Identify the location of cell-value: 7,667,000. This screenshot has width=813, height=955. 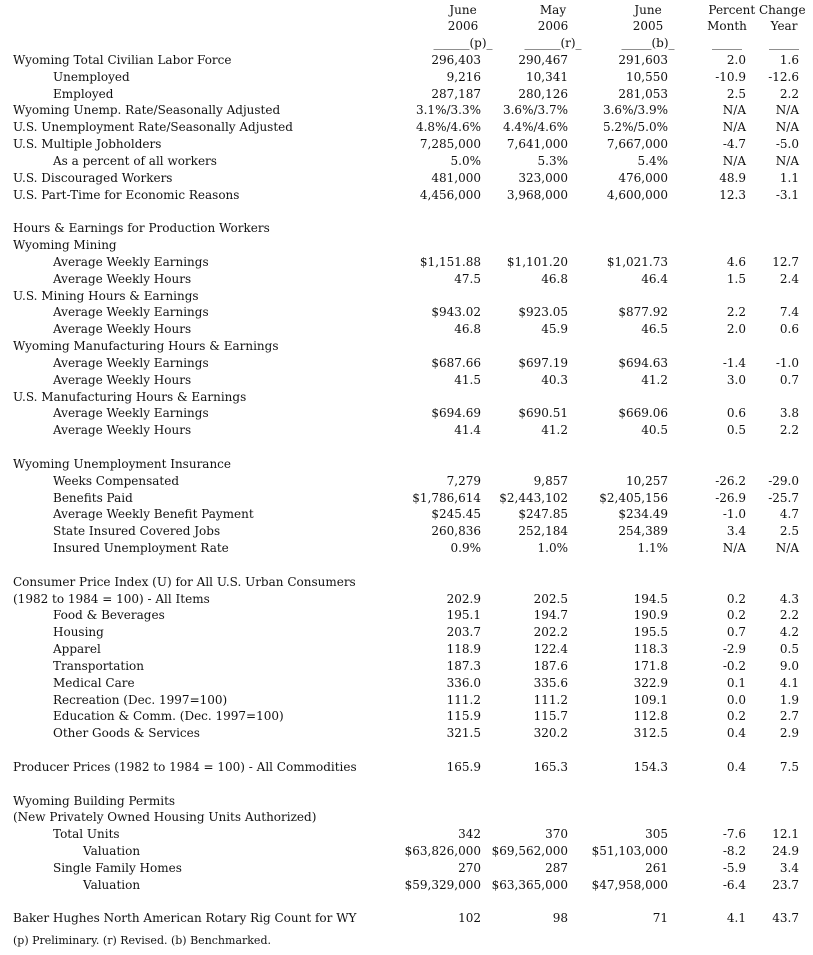
(637, 144).